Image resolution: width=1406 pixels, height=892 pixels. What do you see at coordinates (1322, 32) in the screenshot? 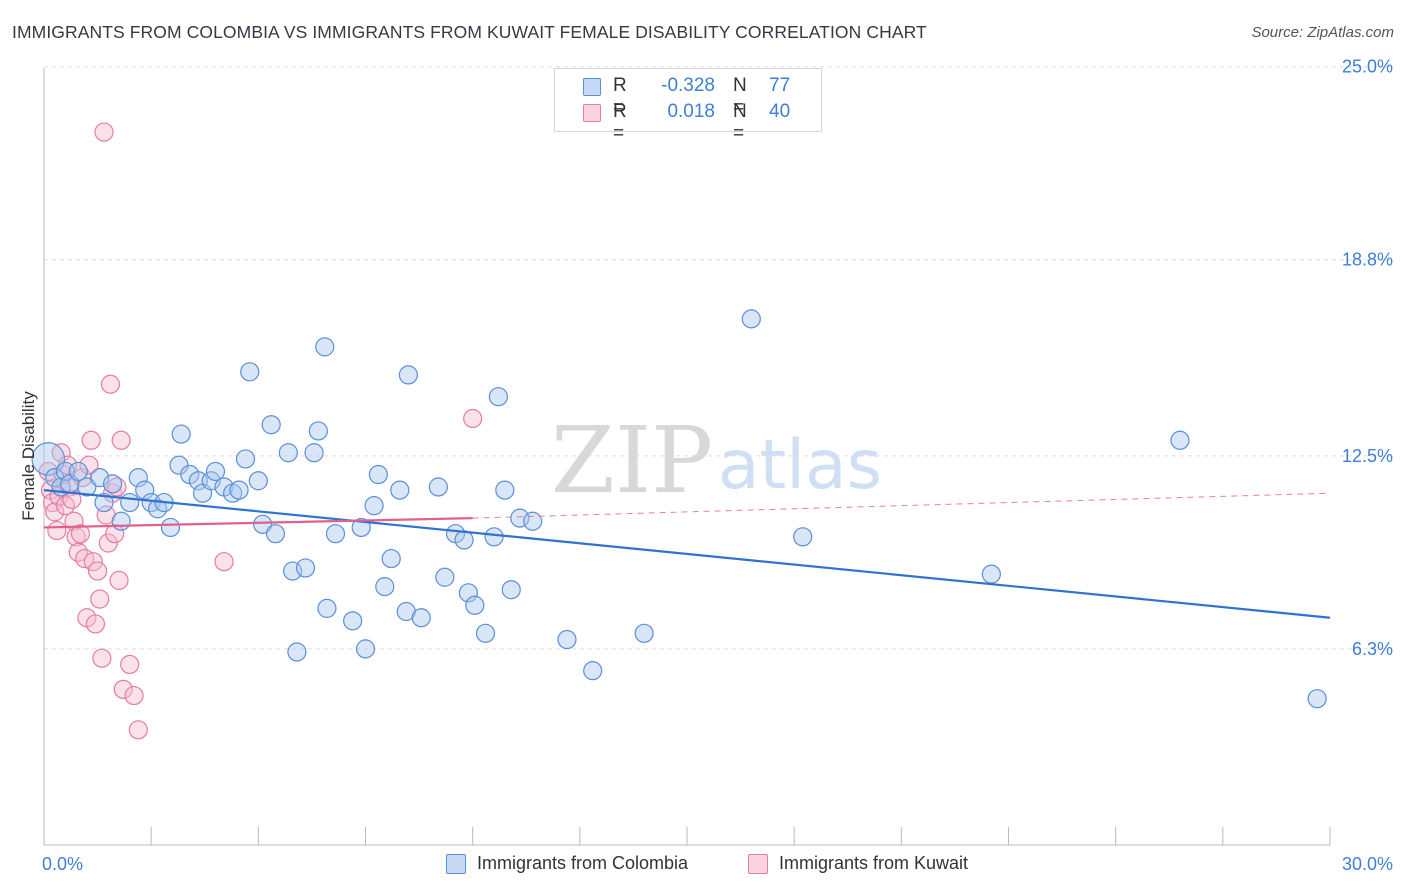
I see `source-label: Source: ZipAtlas.com` at bounding box center [1322, 32].